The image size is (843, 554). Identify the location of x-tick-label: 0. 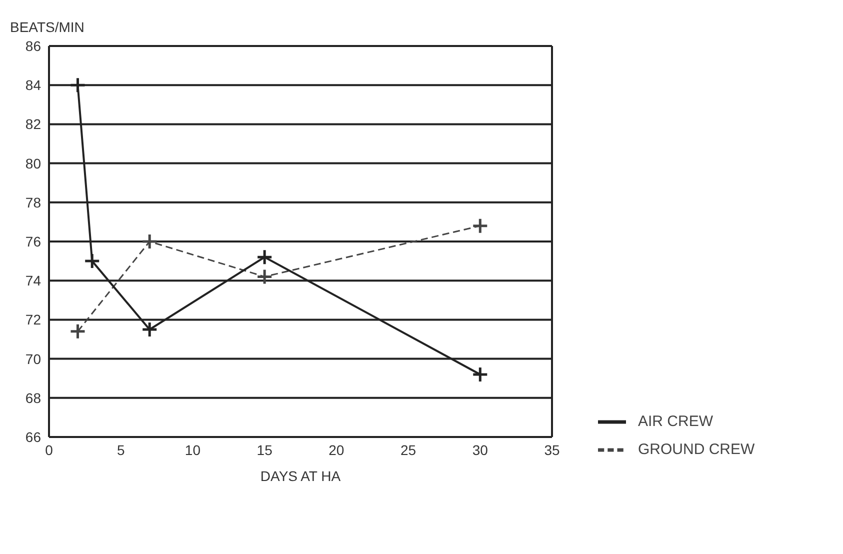
(49, 450).